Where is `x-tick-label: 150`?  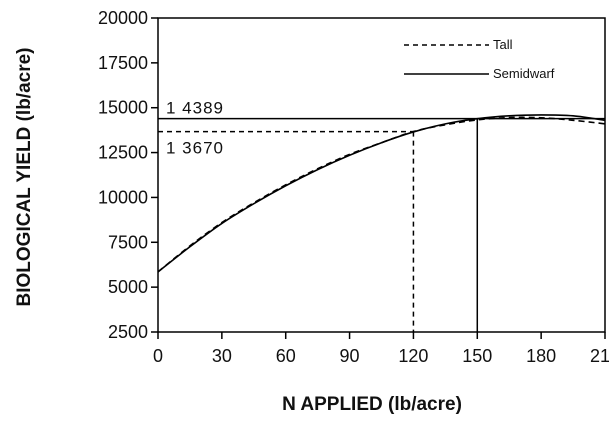
x-tick-label: 150 is located at coordinates (477, 356).